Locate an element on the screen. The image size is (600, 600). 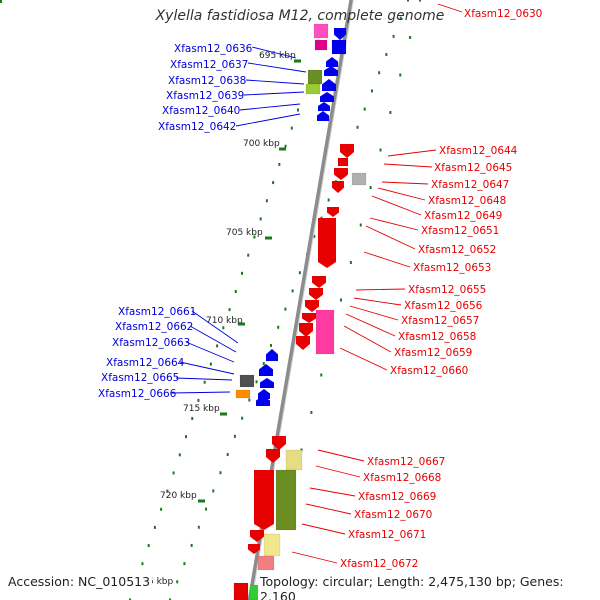
gene-label-forward: Xfasm12_0660 is located at coordinates (429, 371).